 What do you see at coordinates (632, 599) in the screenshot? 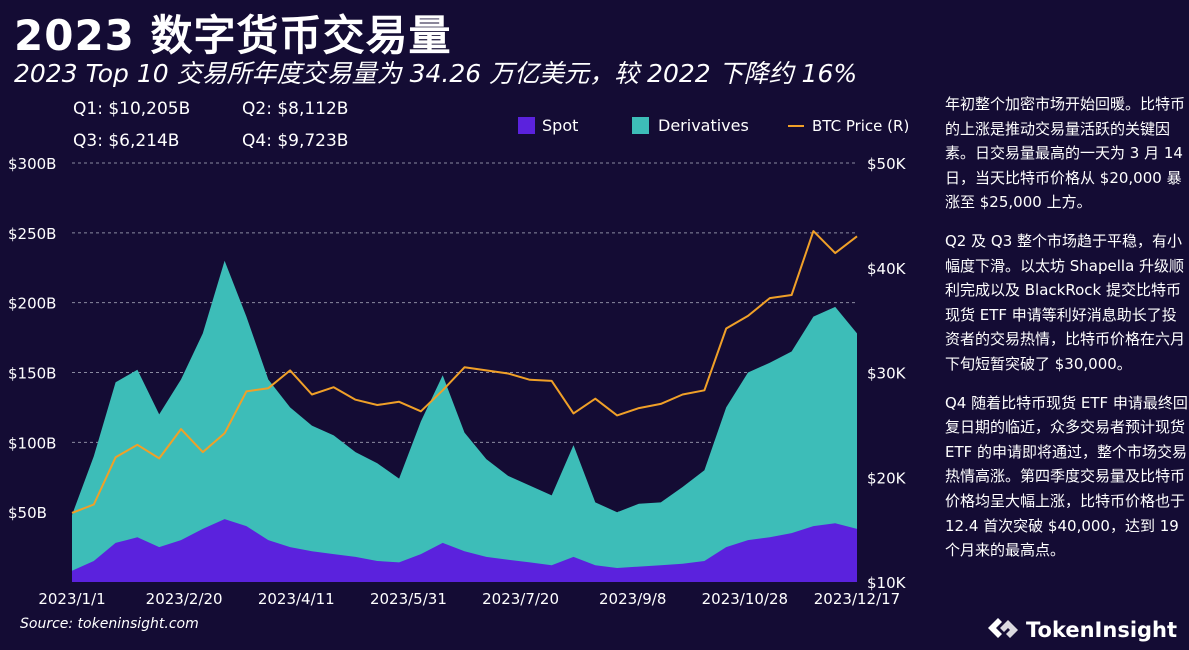
I see `x-tick-label: 2023/9/8` at bounding box center [632, 599].